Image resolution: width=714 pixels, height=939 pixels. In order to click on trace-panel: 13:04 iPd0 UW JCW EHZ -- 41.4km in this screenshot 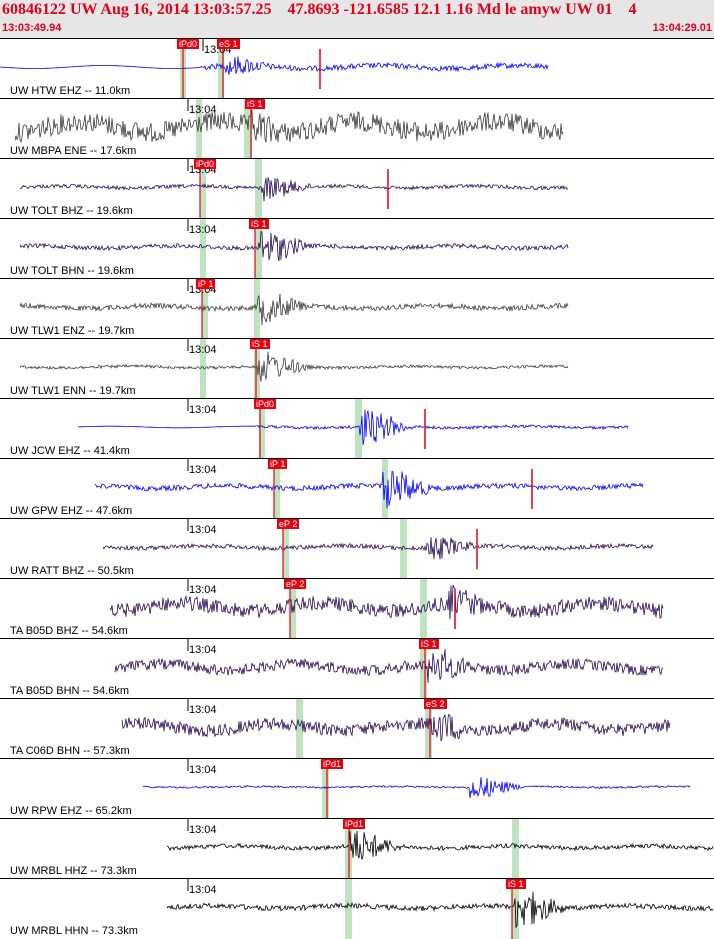, I will do `click(357, 428)`.